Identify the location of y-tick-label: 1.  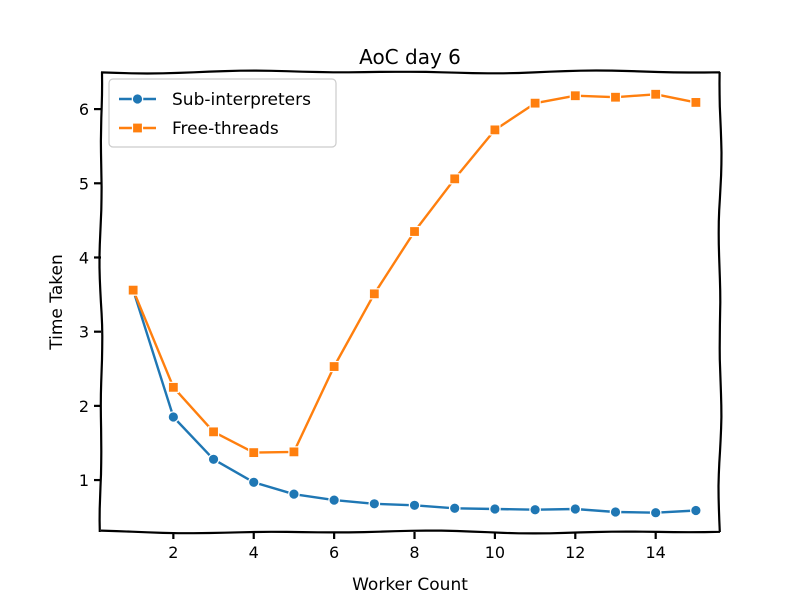
(84, 480).